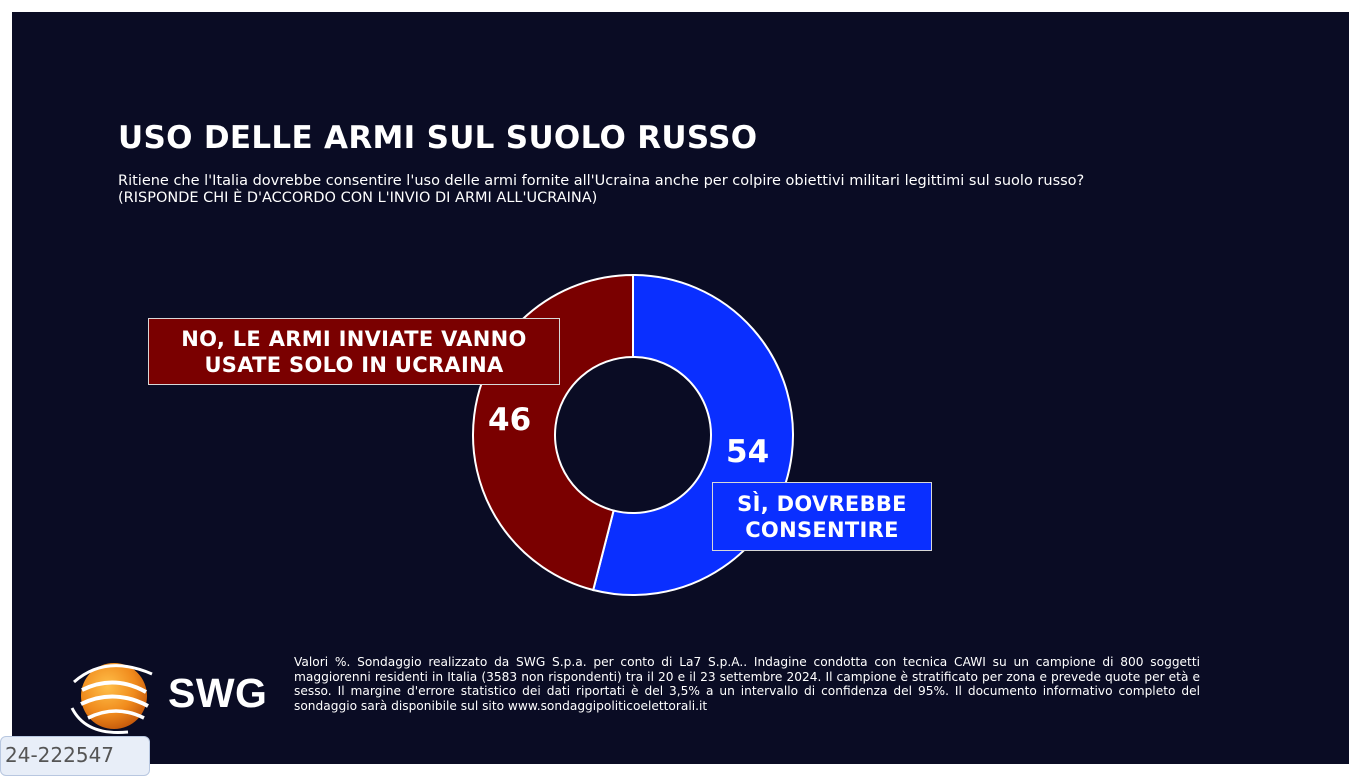 The height and width of the screenshot is (776, 1349). What do you see at coordinates (438, 138) in the screenshot?
I see `chart-title: USO DELLE ARMI SUL SUOLO RUSSO` at bounding box center [438, 138].